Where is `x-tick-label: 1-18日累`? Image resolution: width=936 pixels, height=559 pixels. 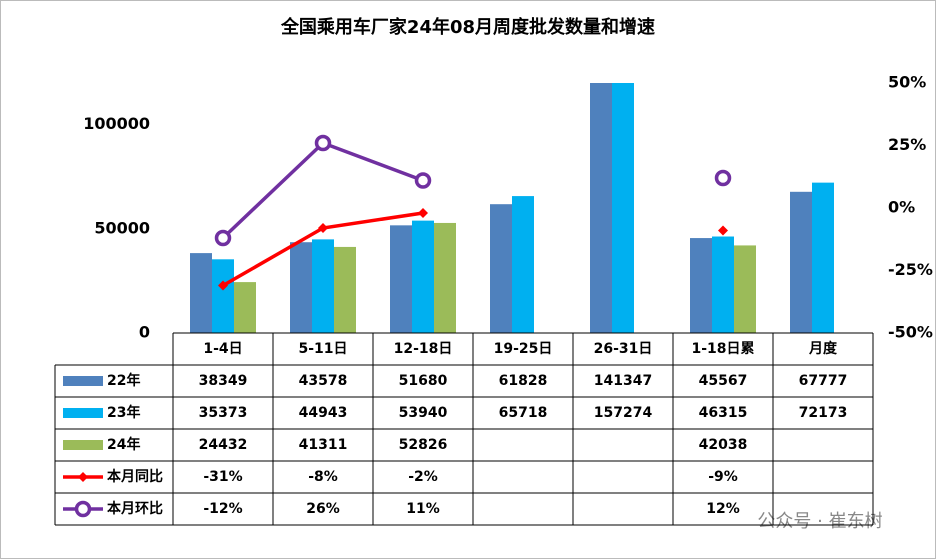
x-tick-label: 1-18日累 is located at coordinates (722, 349).